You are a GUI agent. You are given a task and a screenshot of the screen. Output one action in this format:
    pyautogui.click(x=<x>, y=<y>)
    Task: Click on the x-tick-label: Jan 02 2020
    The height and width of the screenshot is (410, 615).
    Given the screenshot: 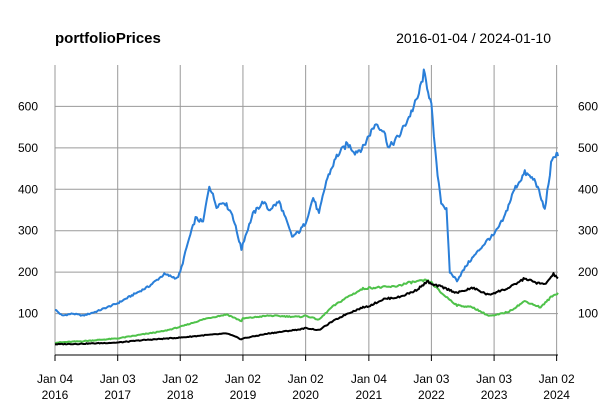 What is the action you would take?
    pyautogui.click(x=306, y=387)
    